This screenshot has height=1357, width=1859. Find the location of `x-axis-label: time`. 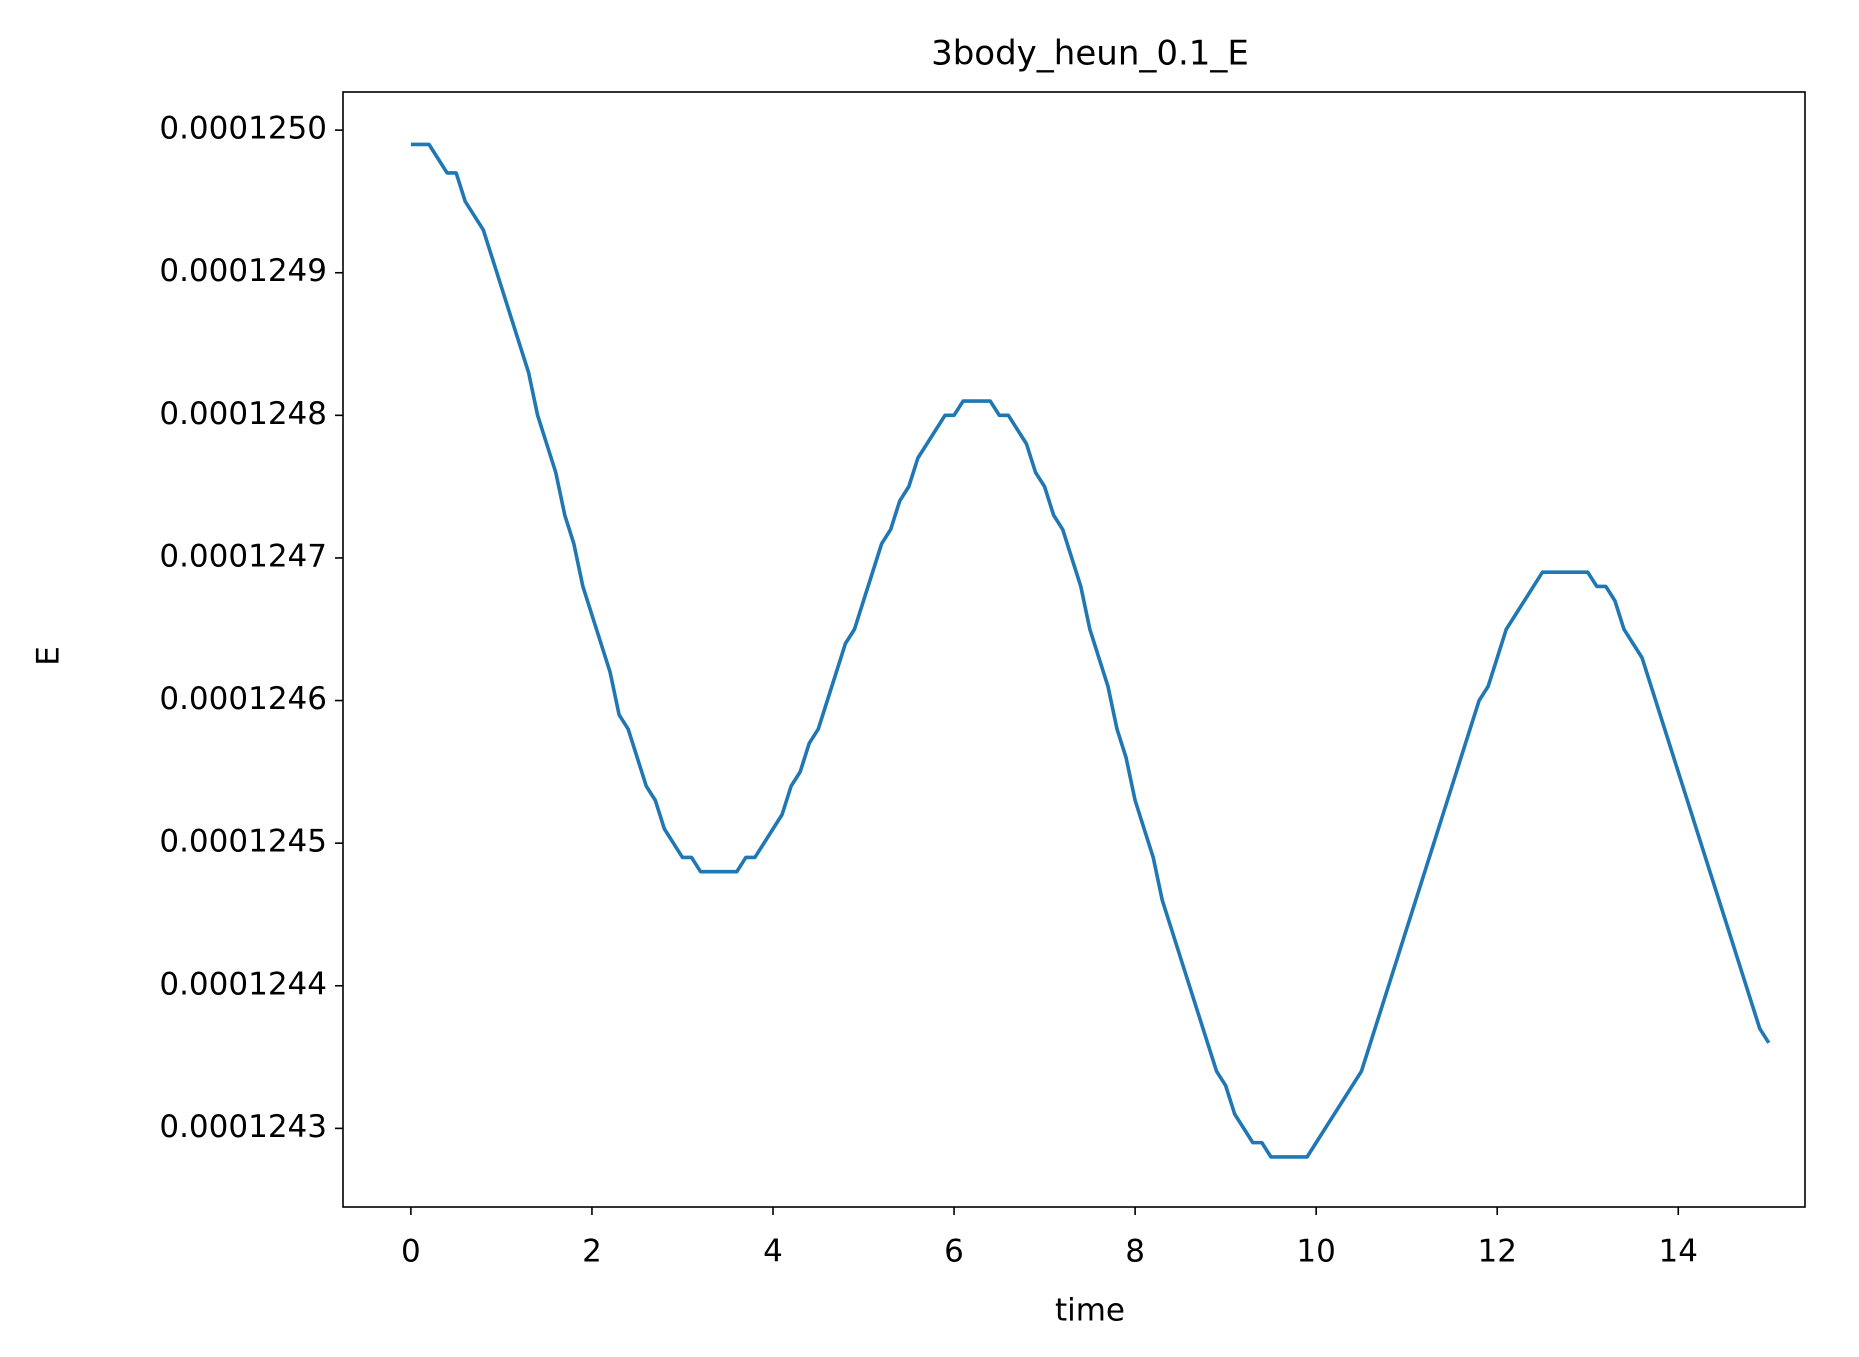

x-axis-label: time is located at coordinates (1090, 1311).